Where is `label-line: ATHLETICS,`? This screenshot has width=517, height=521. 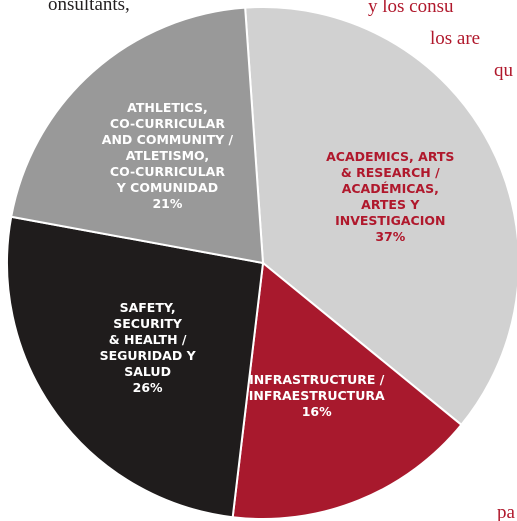 label-line: ATHLETICS, is located at coordinates (167, 107).